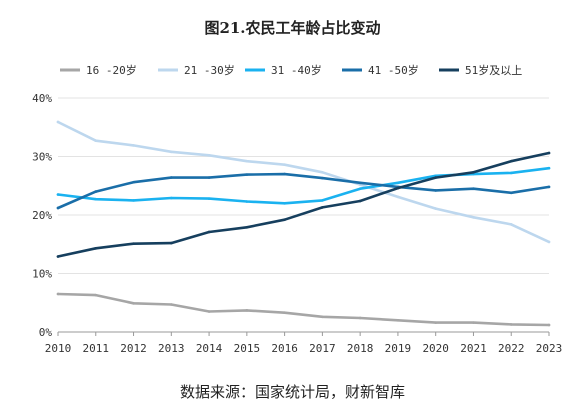  What do you see at coordinates (549, 348) in the screenshot?
I see `x-tick-label: 2023` at bounding box center [549, 348].